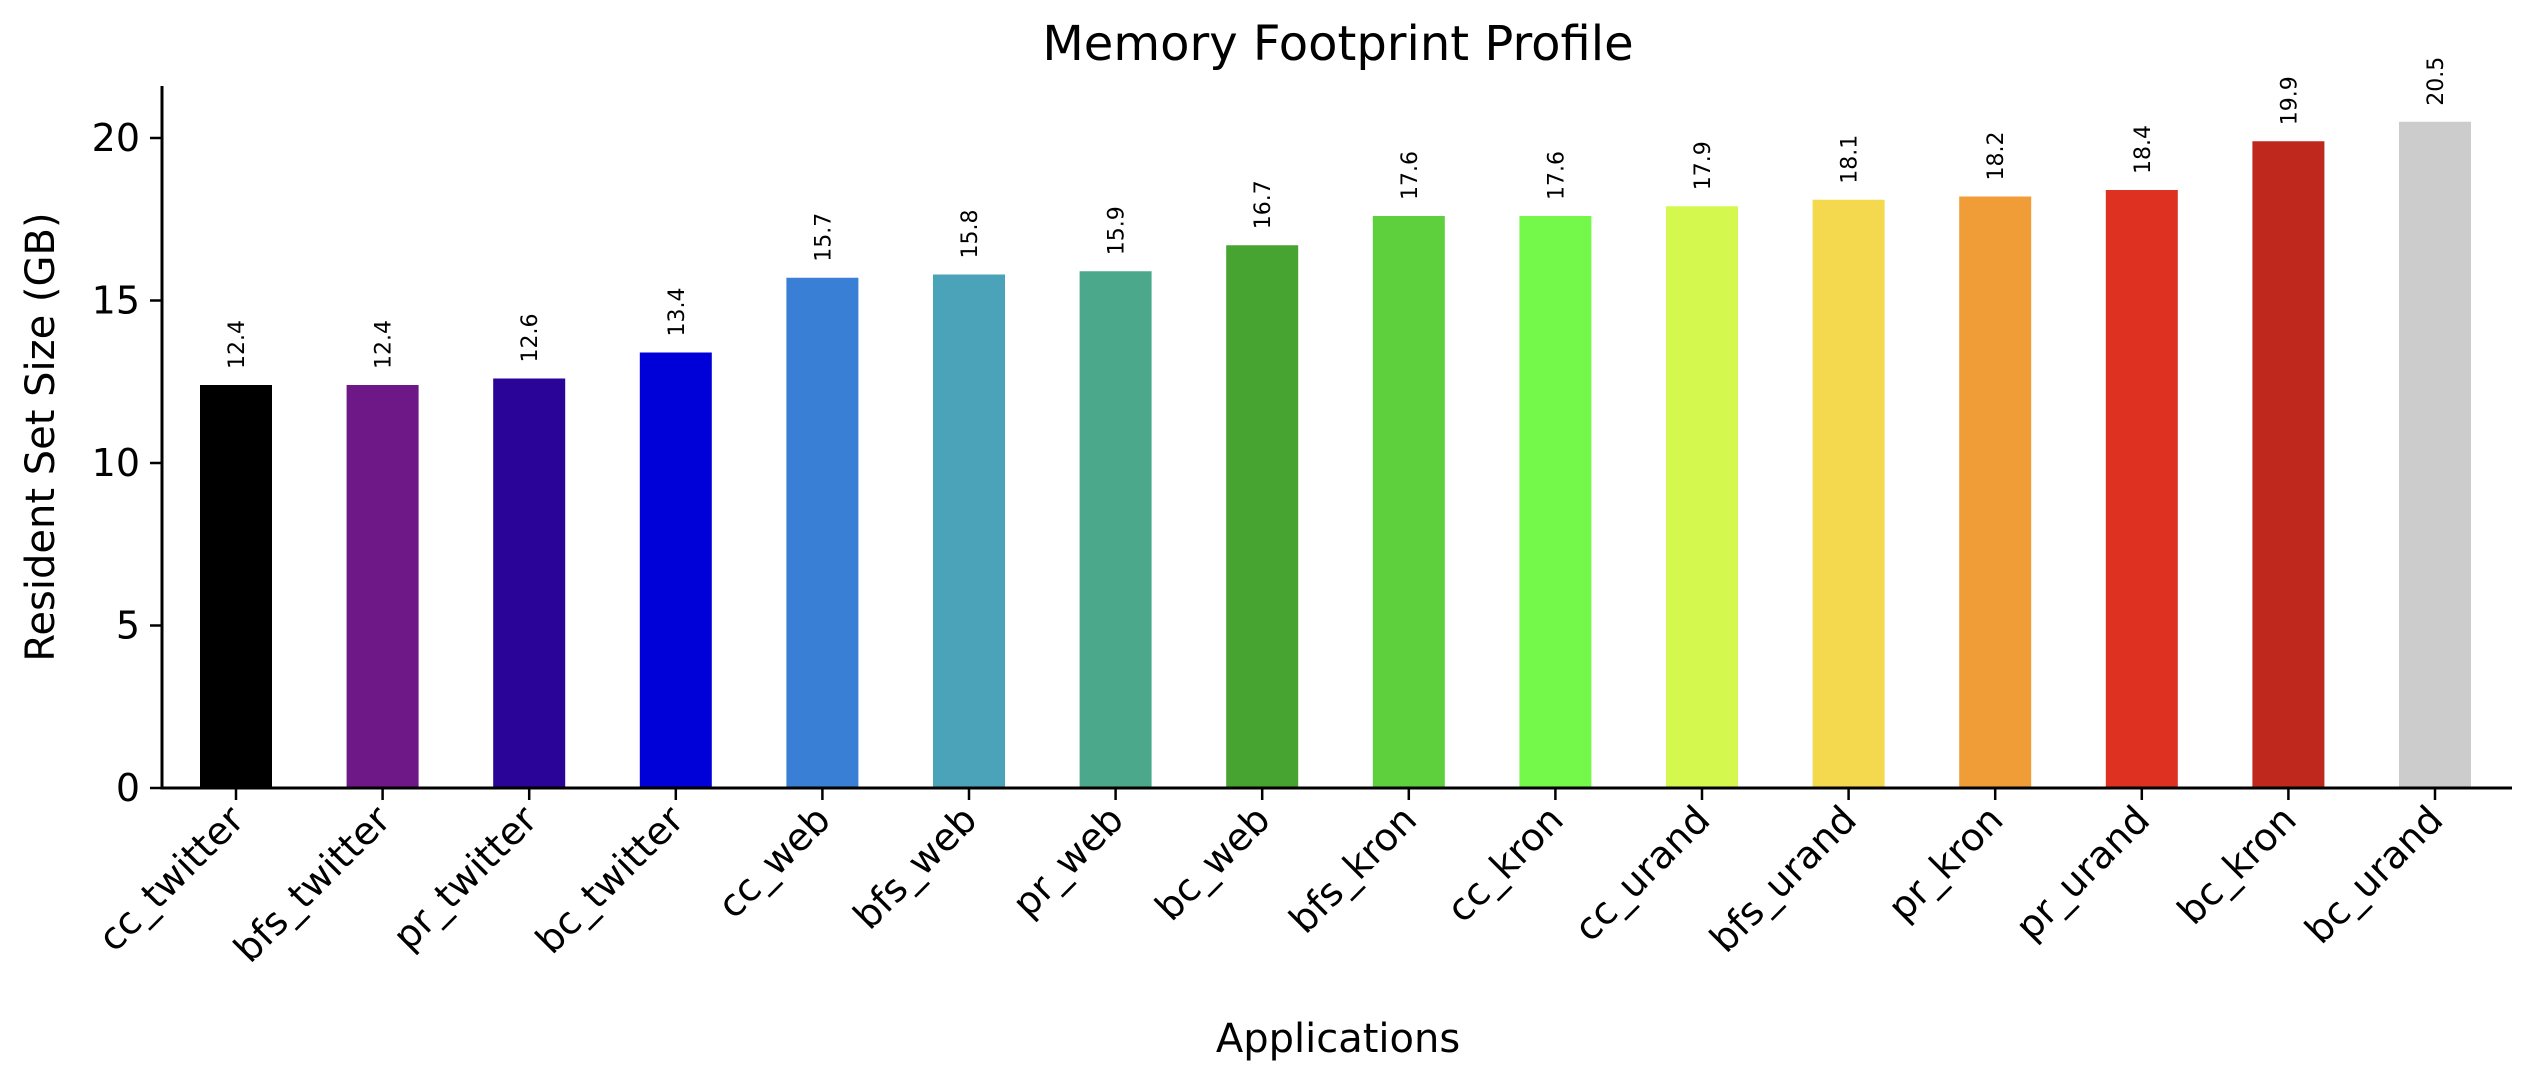  What do you see at coordinates (2436, 81) in the screenshot?
I see `data-label-bc_urand: 20.5` at bounding box center [2436, 81].